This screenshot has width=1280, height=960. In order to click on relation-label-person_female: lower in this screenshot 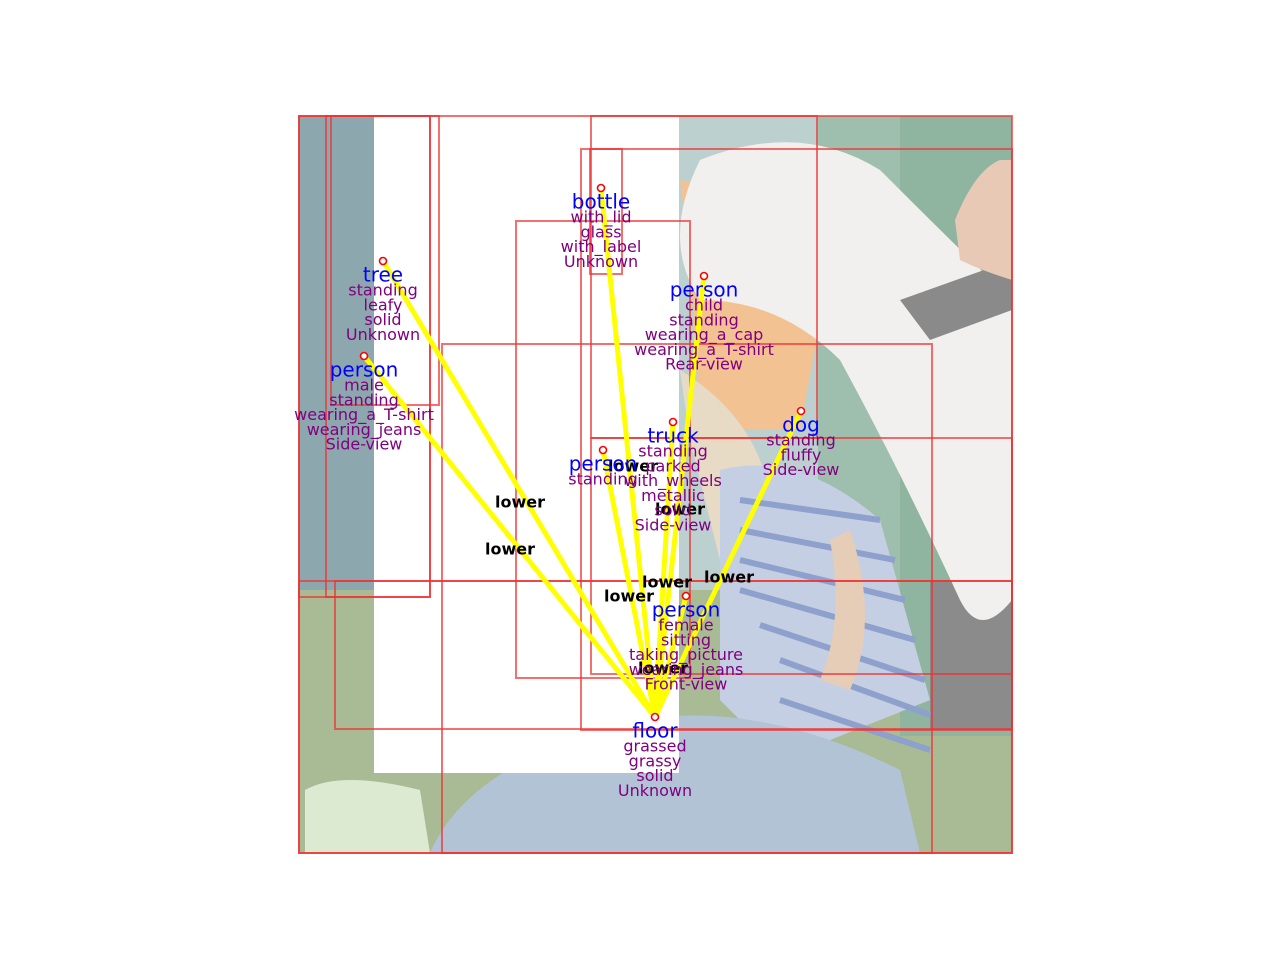, I will do `click(663, 668)`.